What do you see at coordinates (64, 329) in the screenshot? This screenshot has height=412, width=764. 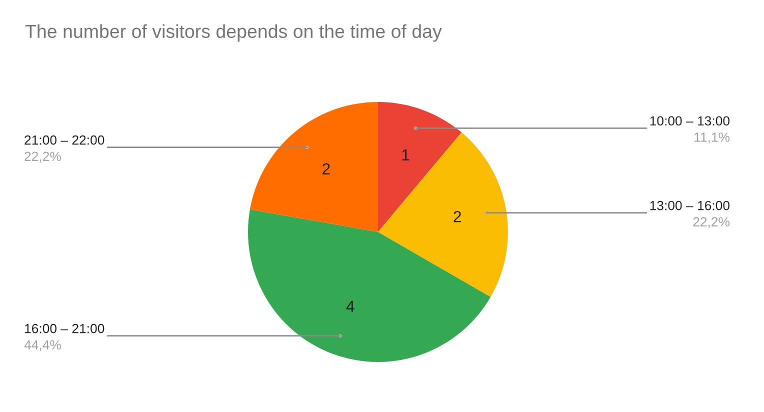 I see `slice-label: 16:00 – 21:00` at bounding box center [64, 329].